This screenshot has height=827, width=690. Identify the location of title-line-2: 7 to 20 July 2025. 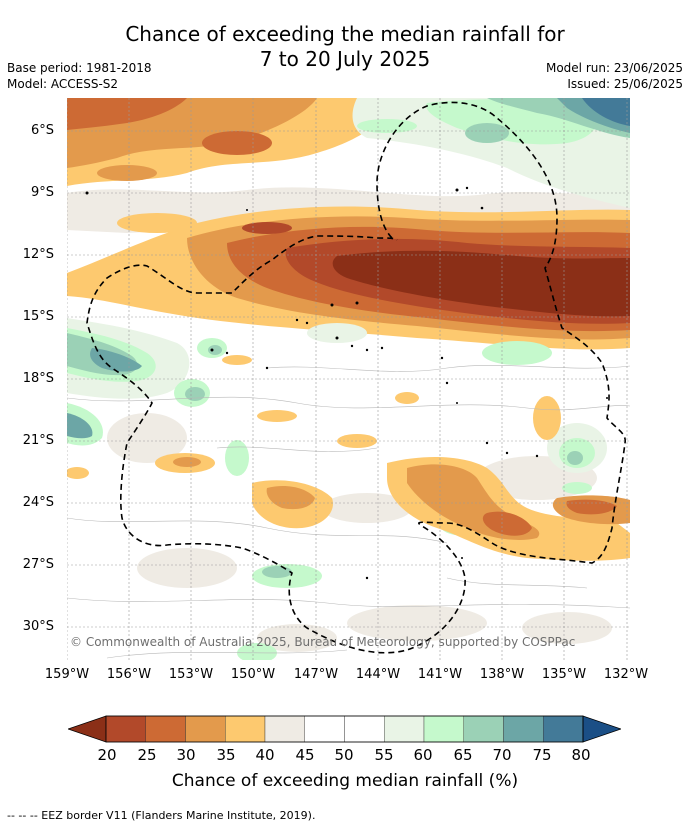
(345, 59).